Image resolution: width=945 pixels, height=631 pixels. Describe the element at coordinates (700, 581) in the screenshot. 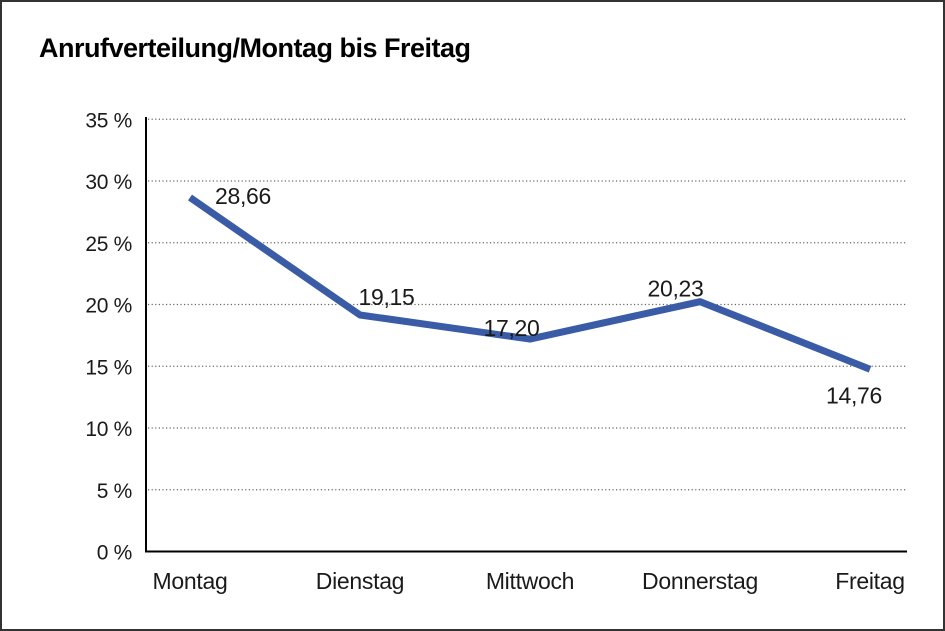

I see `x-category-label: Donnerstag` at that location.